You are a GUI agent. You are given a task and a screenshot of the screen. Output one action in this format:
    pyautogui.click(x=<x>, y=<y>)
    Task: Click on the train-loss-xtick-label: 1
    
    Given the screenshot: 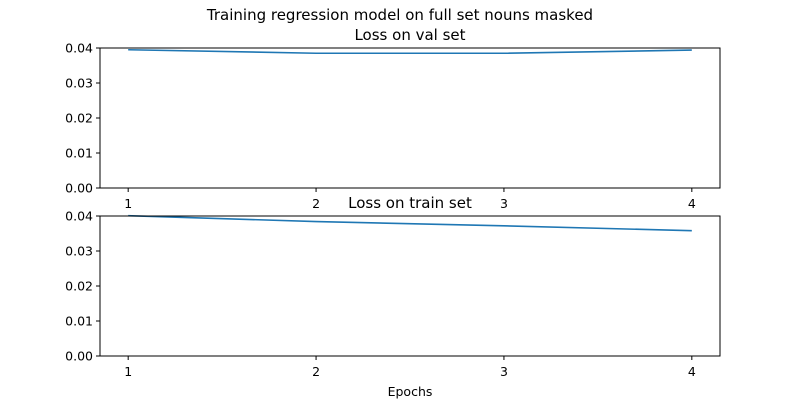 What is the action you would take?
    pyautogui.click(x=128, y=371)
    